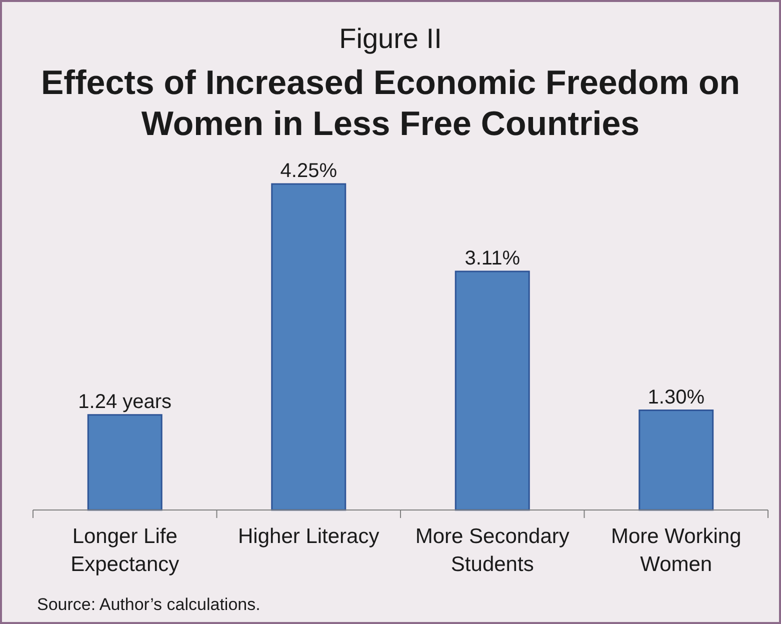 The width and height of the screenshot is (781, 624). I want to click on chart-title: Figure II, so click(390, 38).